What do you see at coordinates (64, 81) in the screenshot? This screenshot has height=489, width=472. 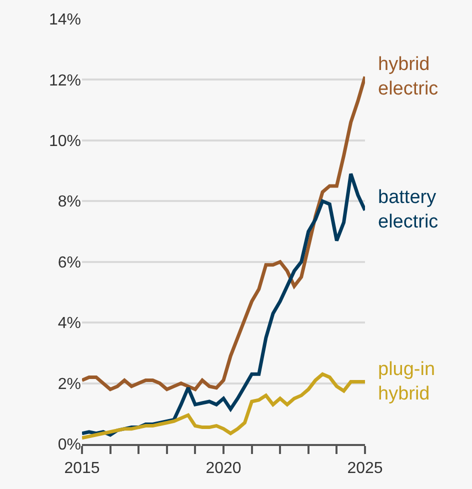 I see `y-tick-label: 12%` at bounding box center [64, 81].